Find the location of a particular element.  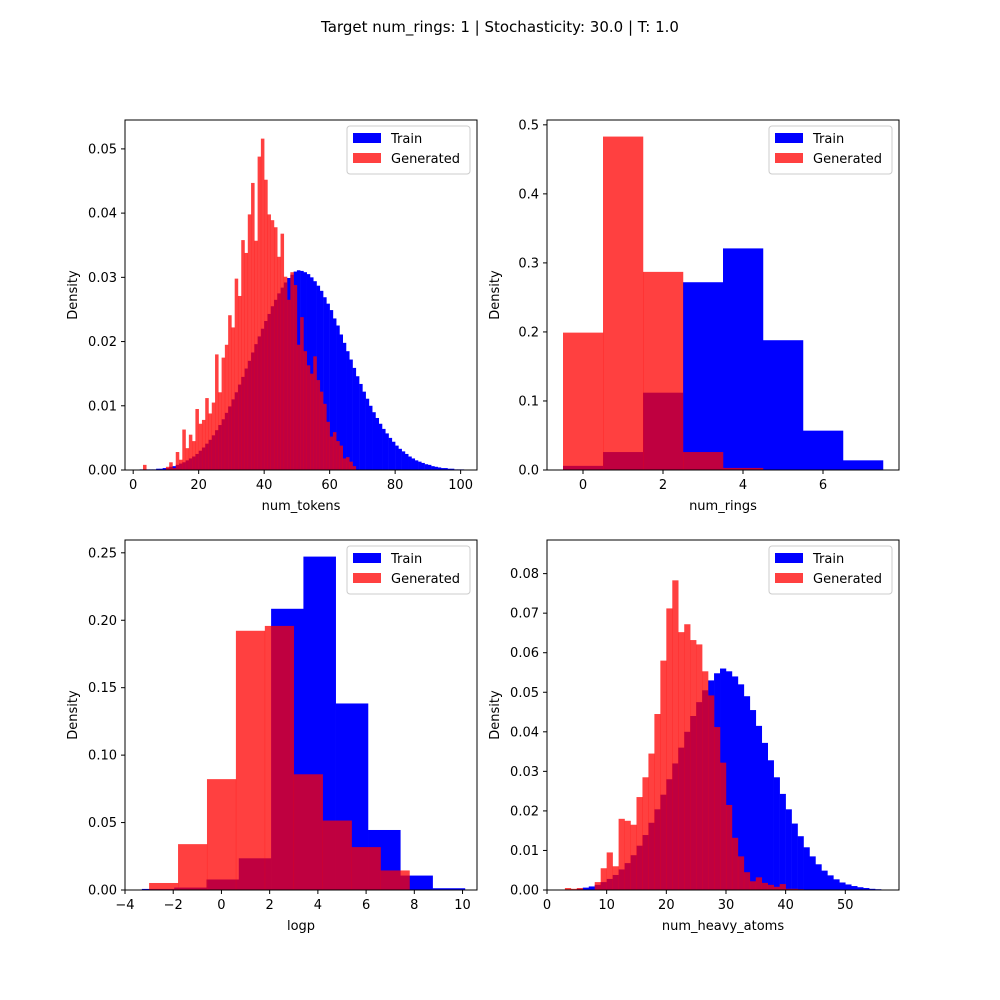

y-tick-label: 0.04 is located at coordinates (524, 732).